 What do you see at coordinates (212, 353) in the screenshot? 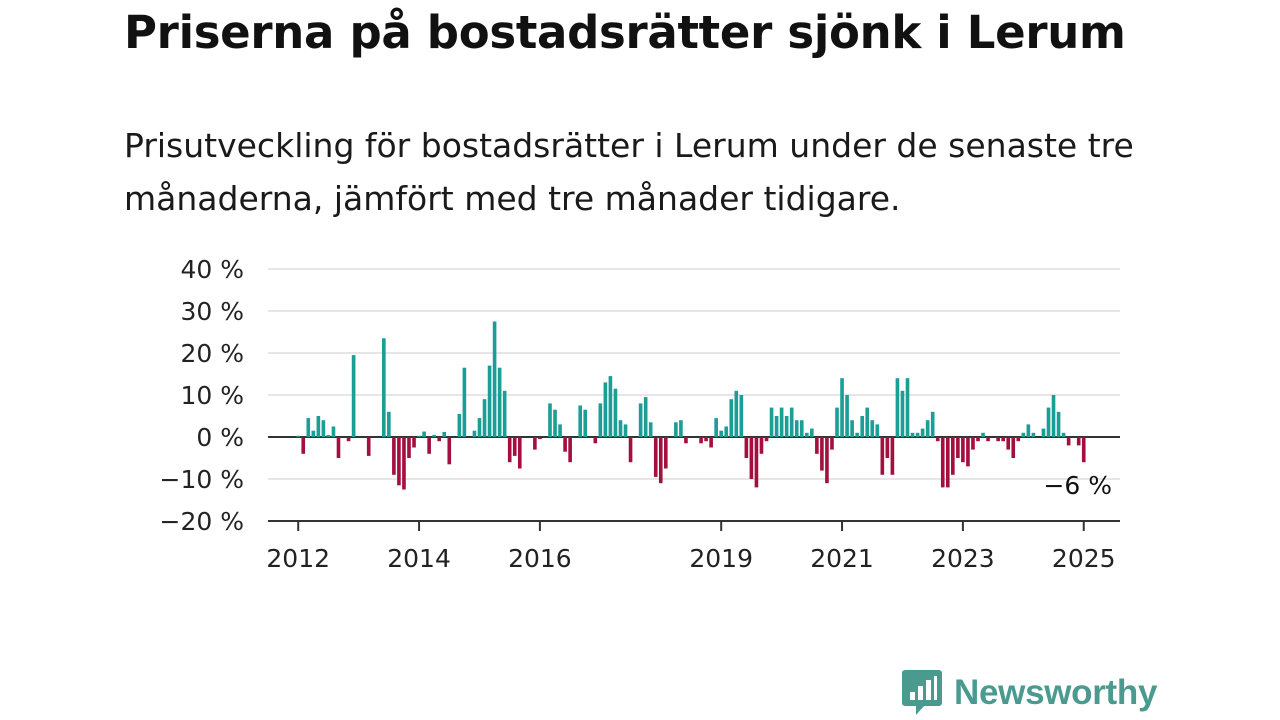
I see `y-tick-label: 20 %` at bounding box center [212, 353].